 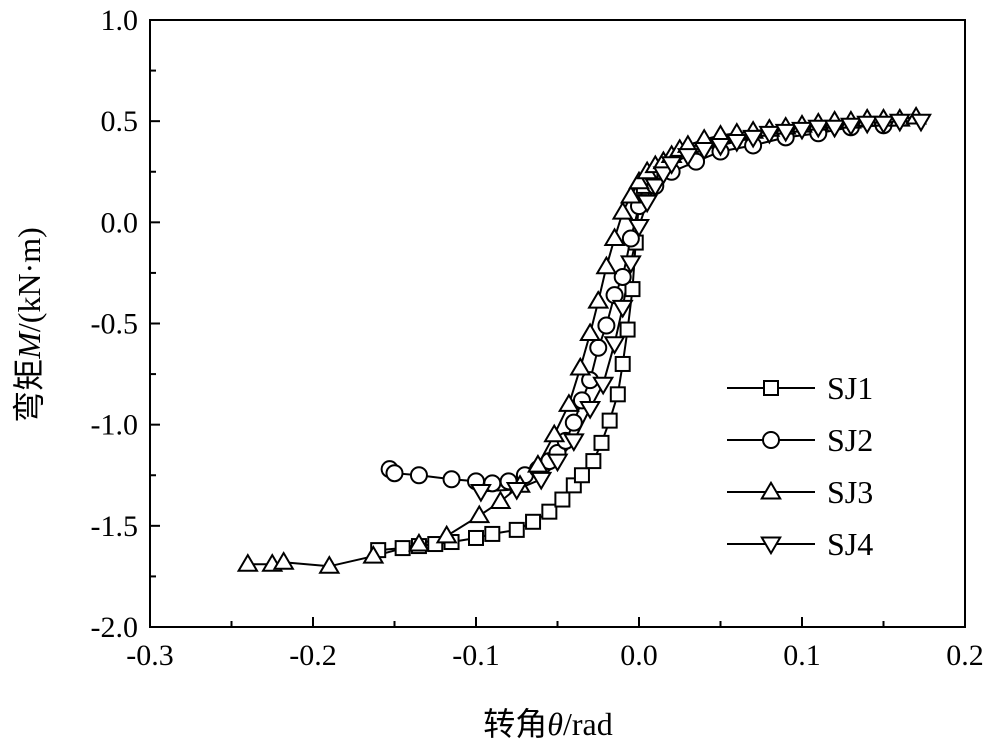 I want to click on y-tick-label: 0.0, so click(x=120, y=222).